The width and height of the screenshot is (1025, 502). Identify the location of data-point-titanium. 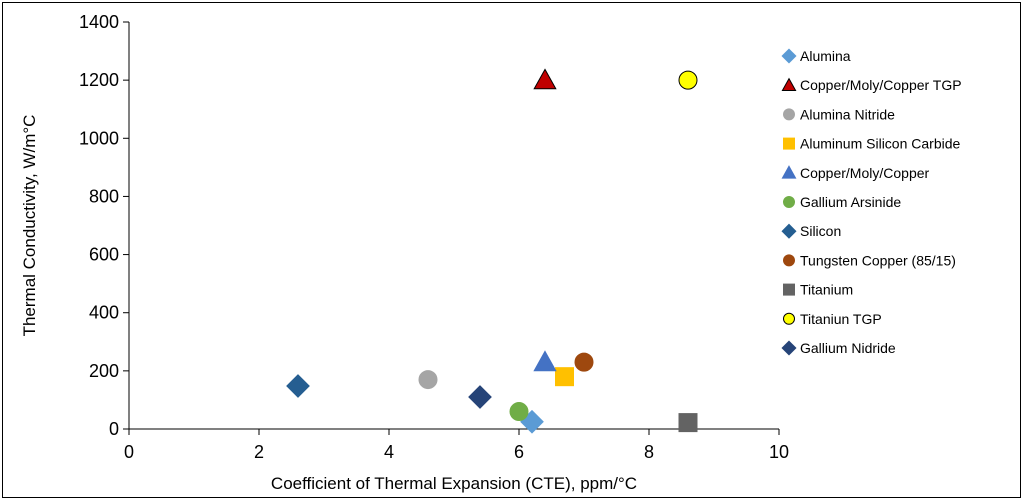
(688, 423).